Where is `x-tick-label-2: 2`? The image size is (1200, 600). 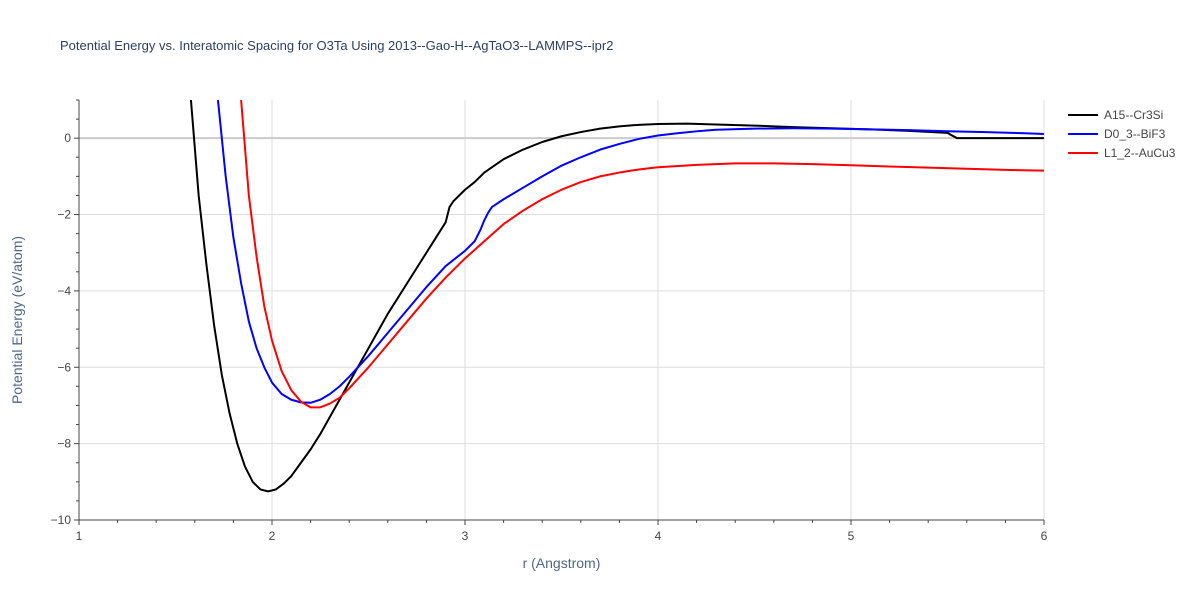
x-tick-label-2: 2 is located at coordinates (272, 536).